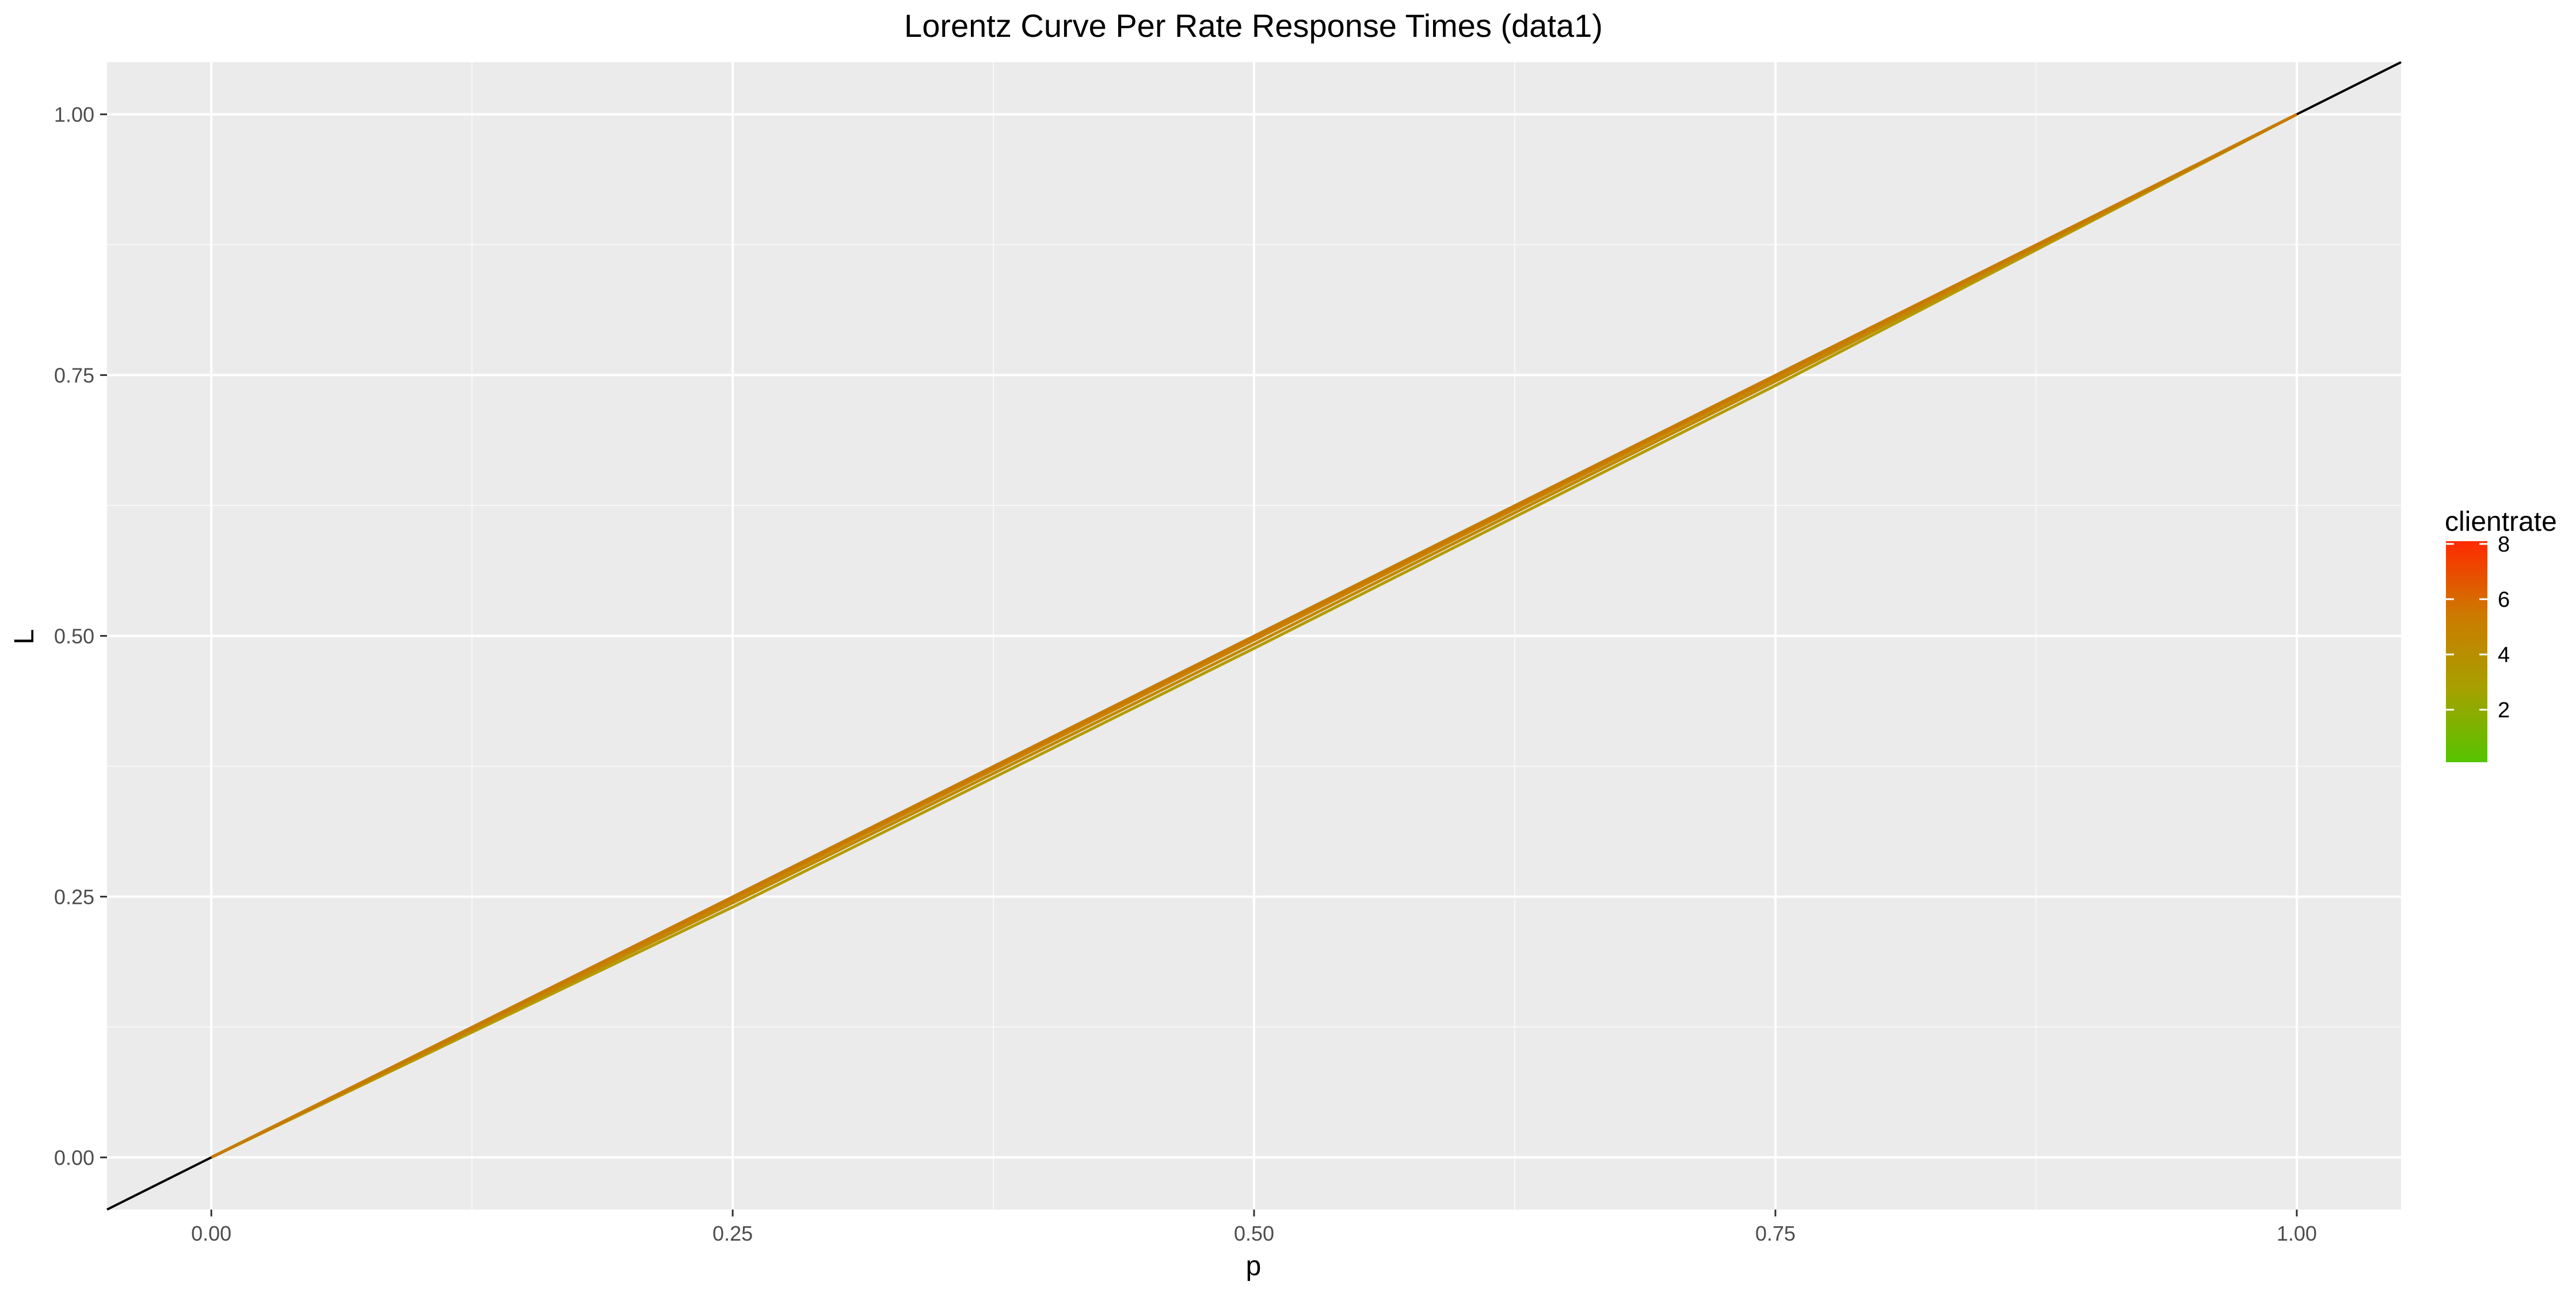 The height and width of the screenshot is (1289, 2576). I want to click on y-axis: 0.00 0.25 0.50 0.75 1.00, so click(80, 636).